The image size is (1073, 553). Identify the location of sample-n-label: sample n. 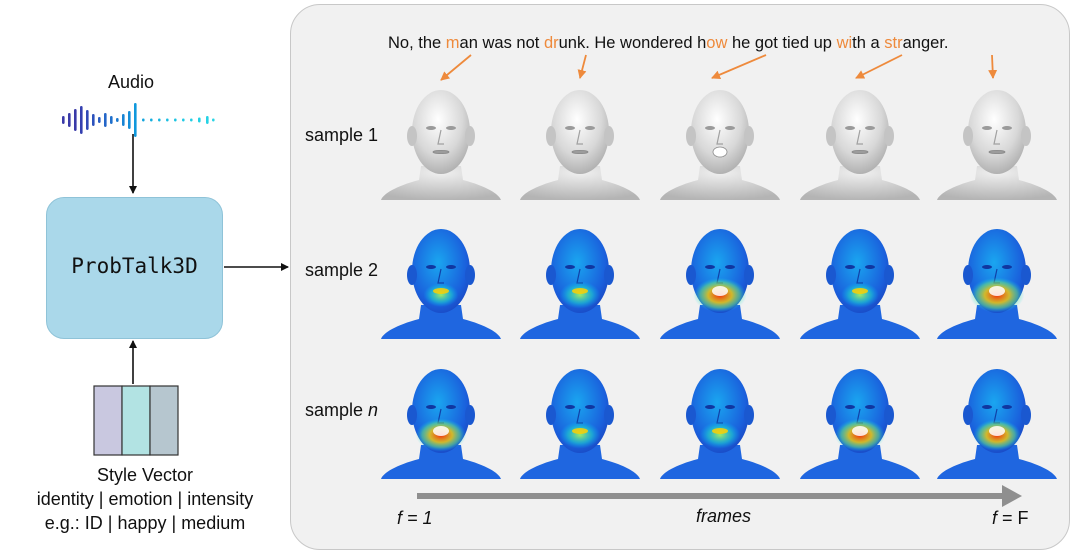
(341, 410).